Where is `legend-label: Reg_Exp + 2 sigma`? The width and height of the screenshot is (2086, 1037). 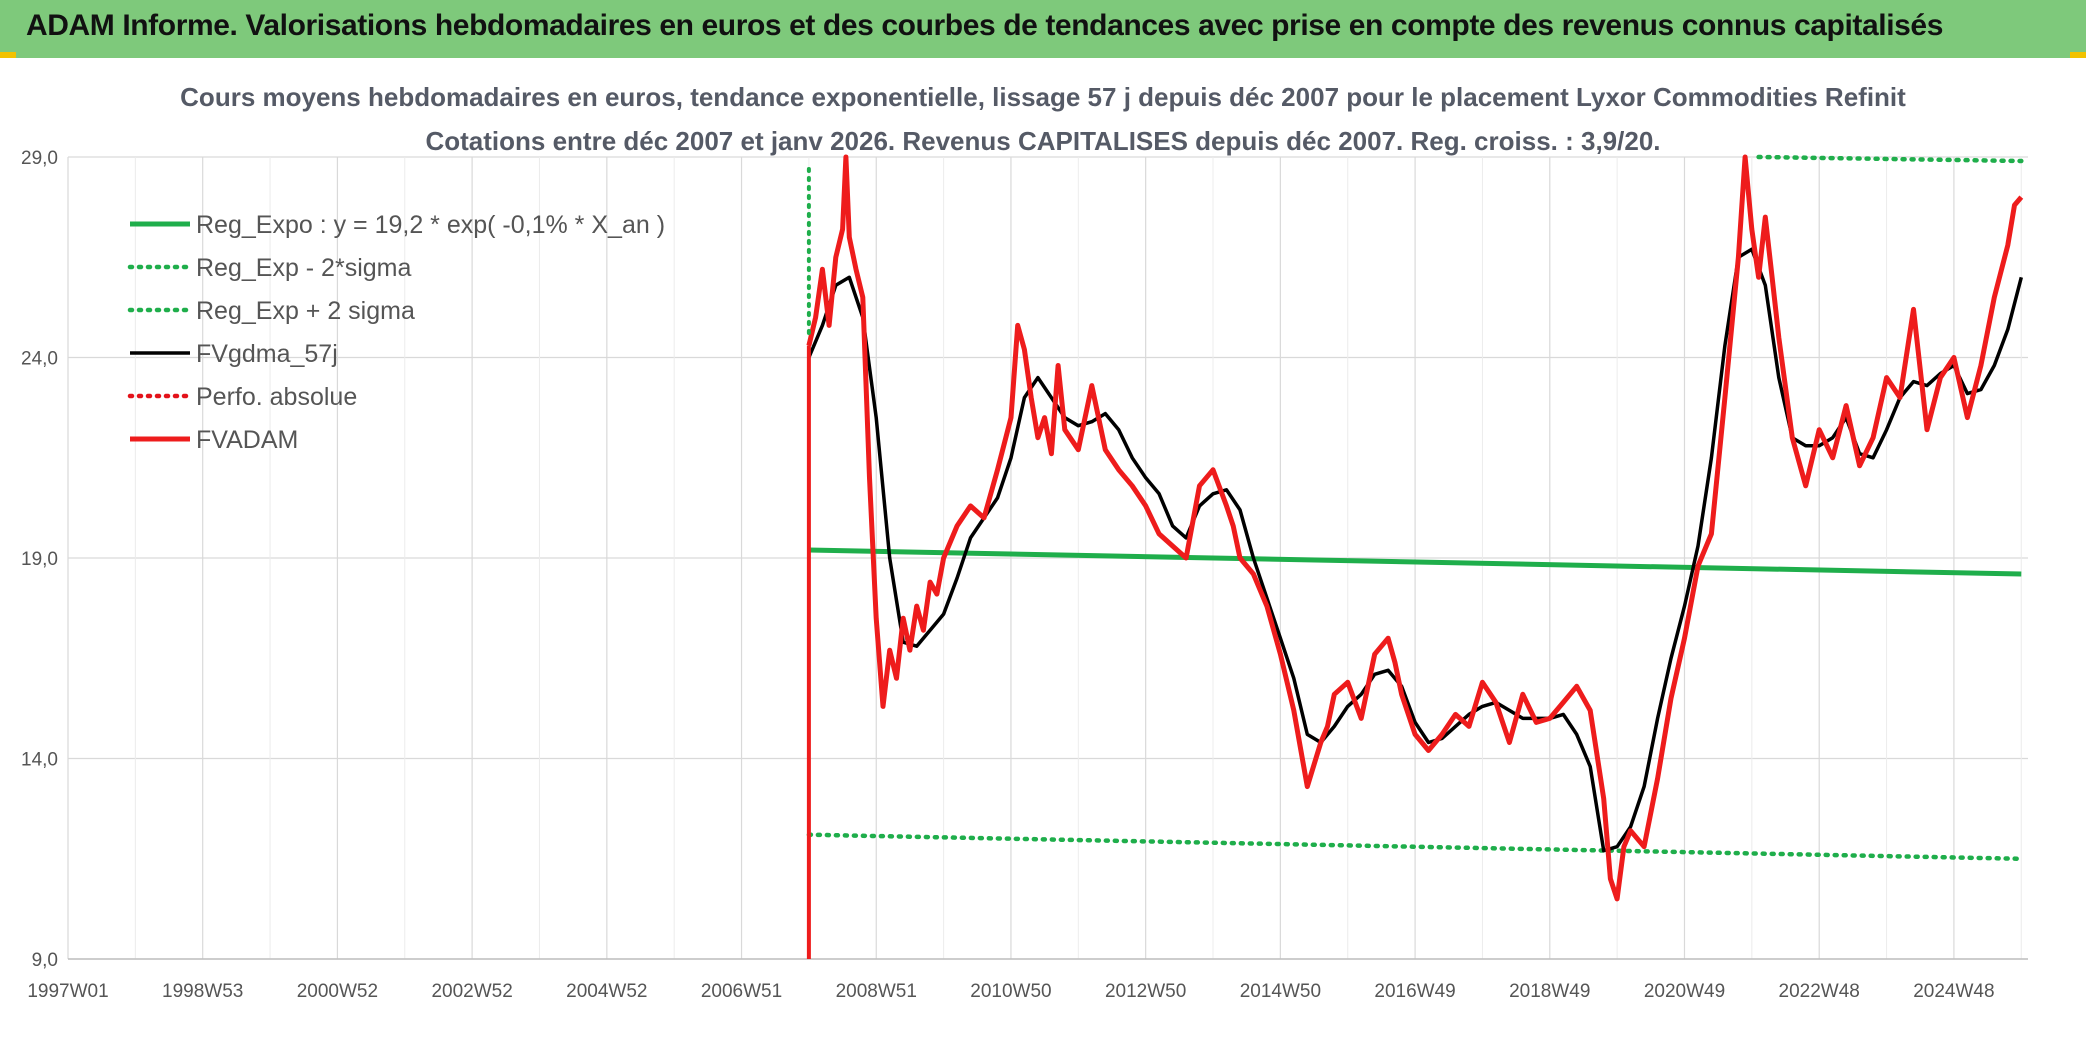 legend-label: Reg_Exp + 2 sigma is located at coordinates (305, 311).